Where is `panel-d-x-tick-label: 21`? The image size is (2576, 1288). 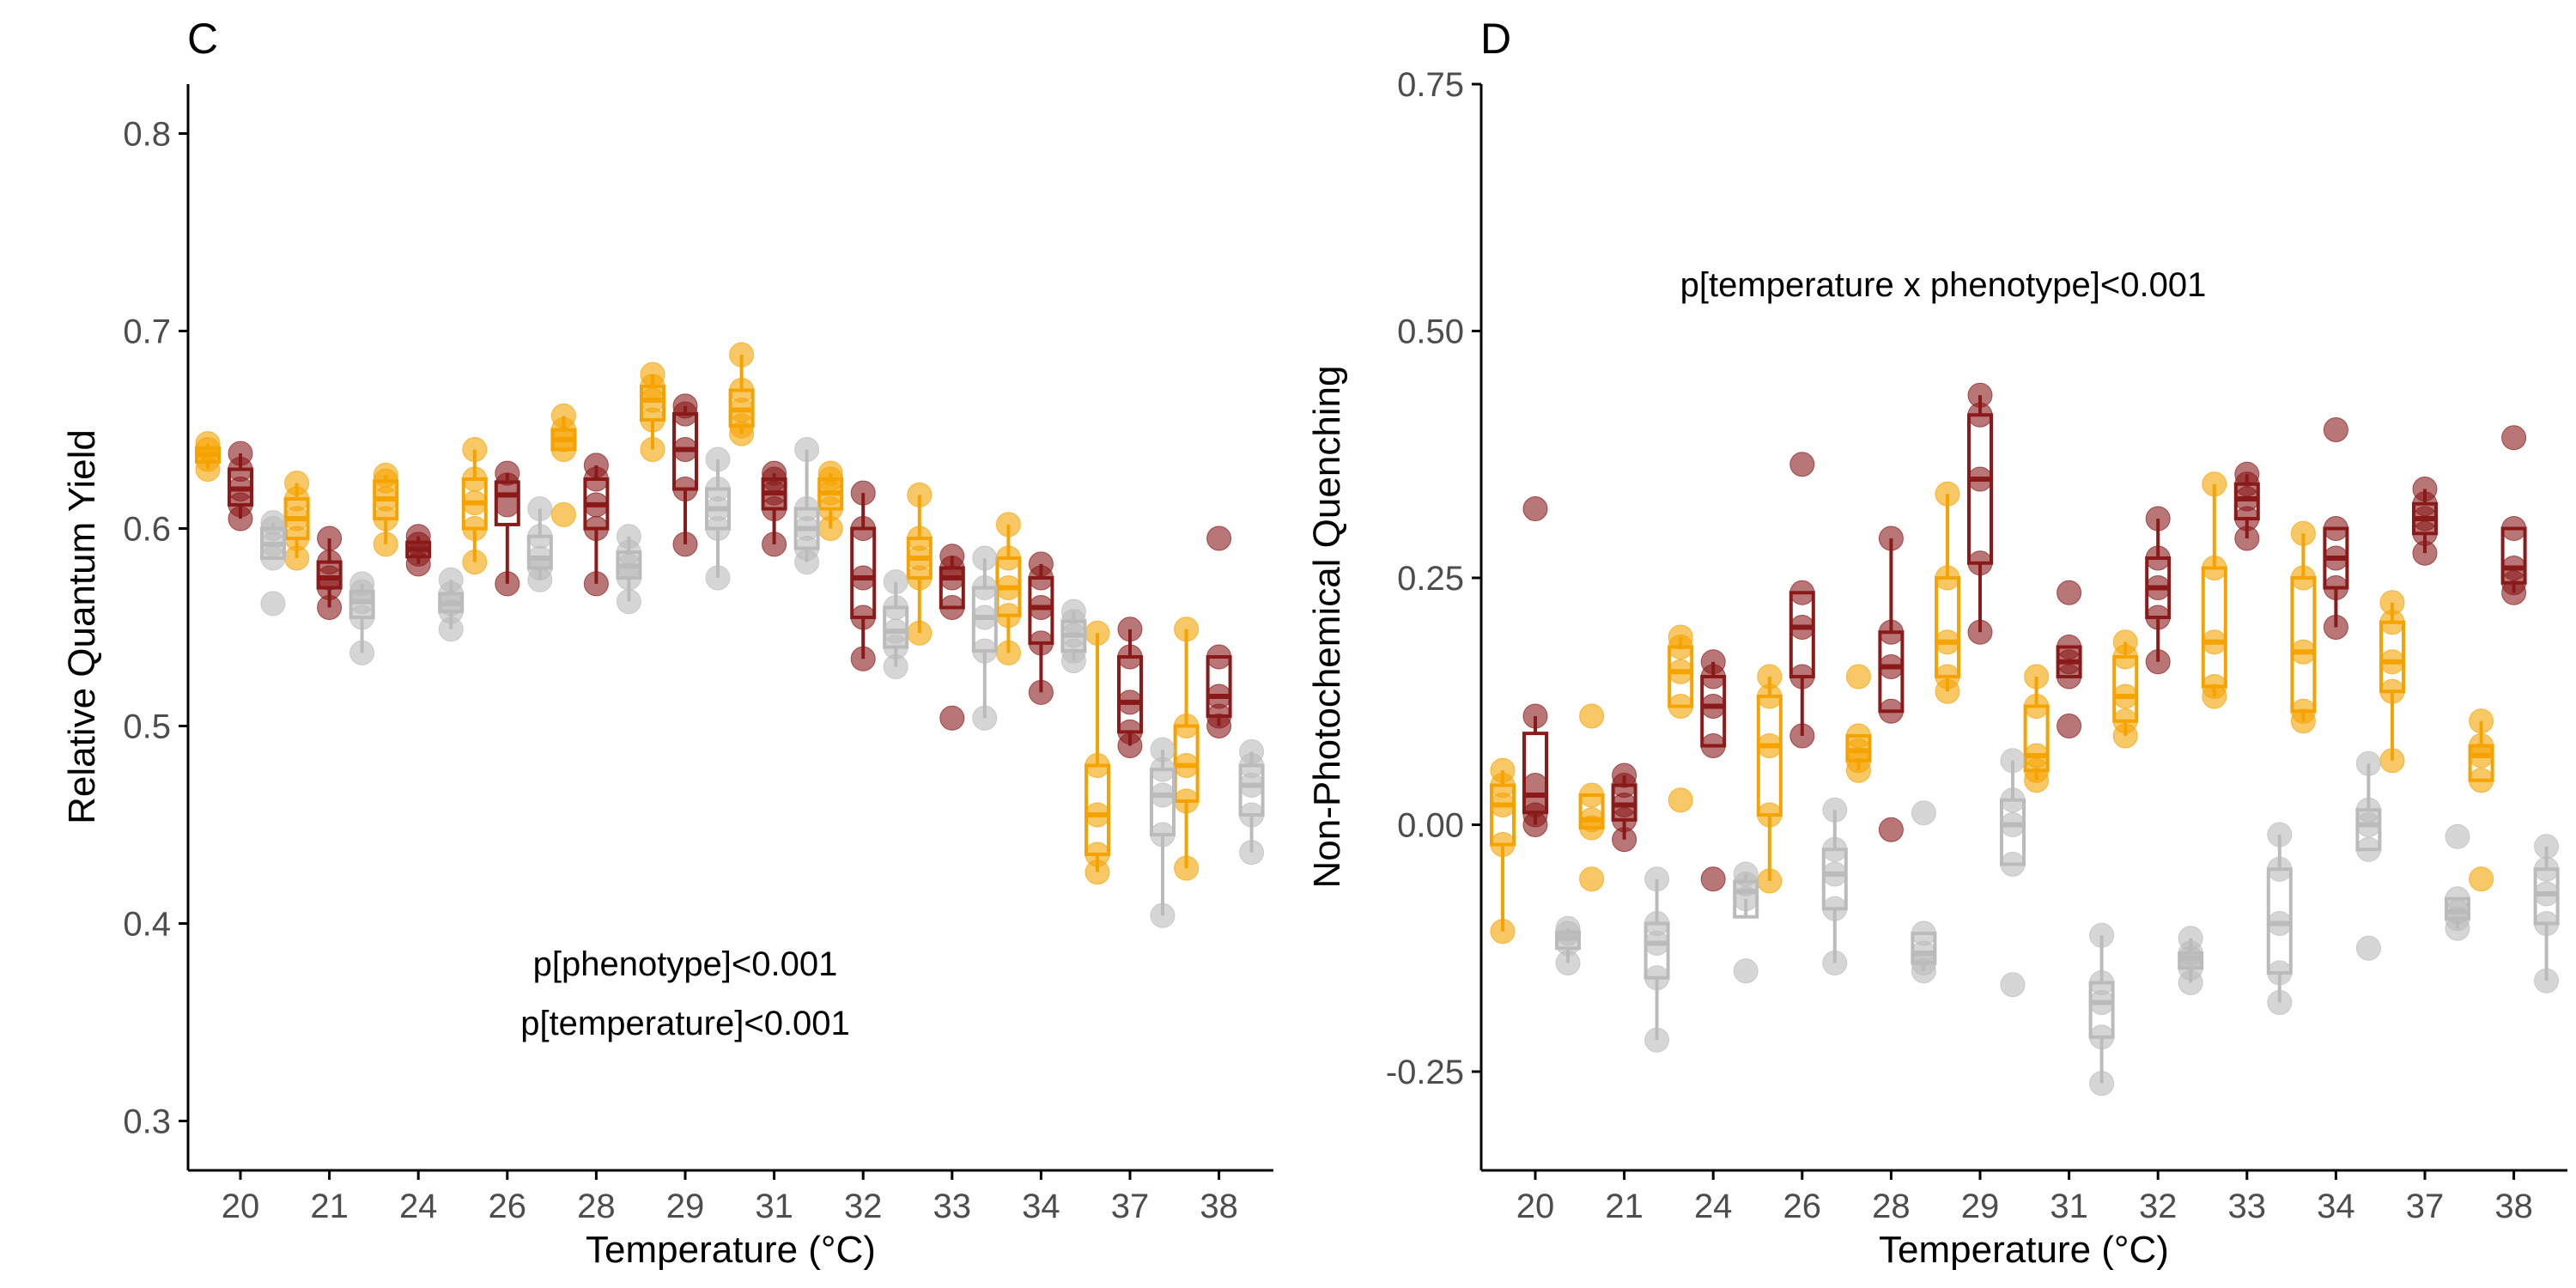 panel-d-x-tick-label: 21 is located at coordinates (1624, 1206).